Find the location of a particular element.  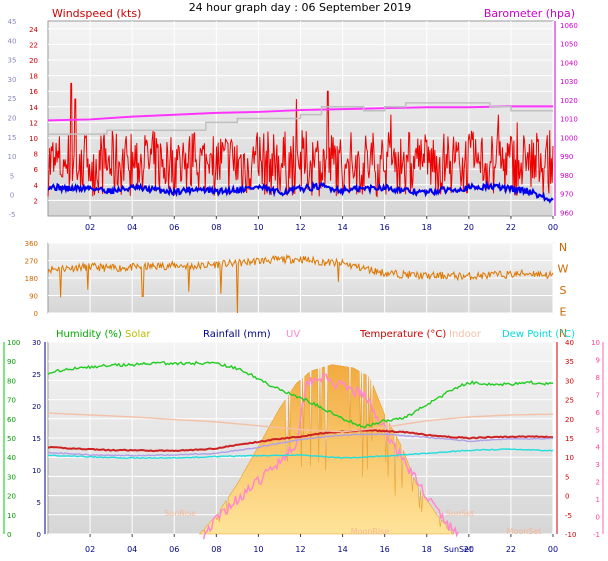

page-title: 24 hour graph day : 06 September 2019 is located at coordinates (300, 7).